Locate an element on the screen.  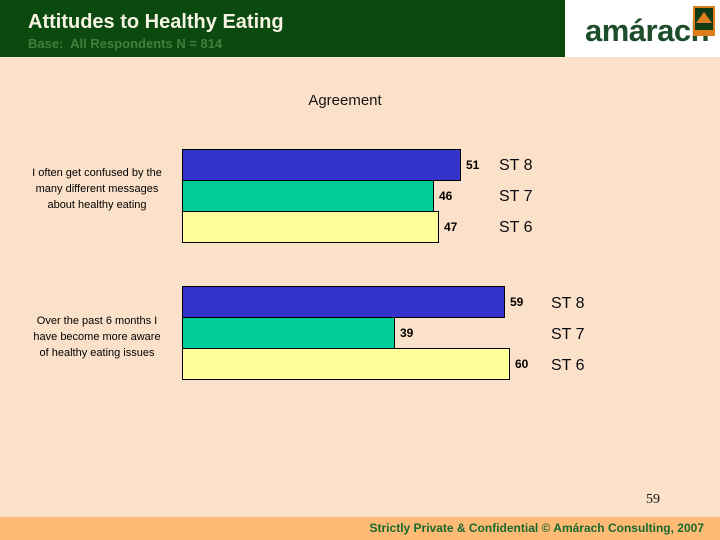
bar-row: 46 is located at coordinates (330, 196).